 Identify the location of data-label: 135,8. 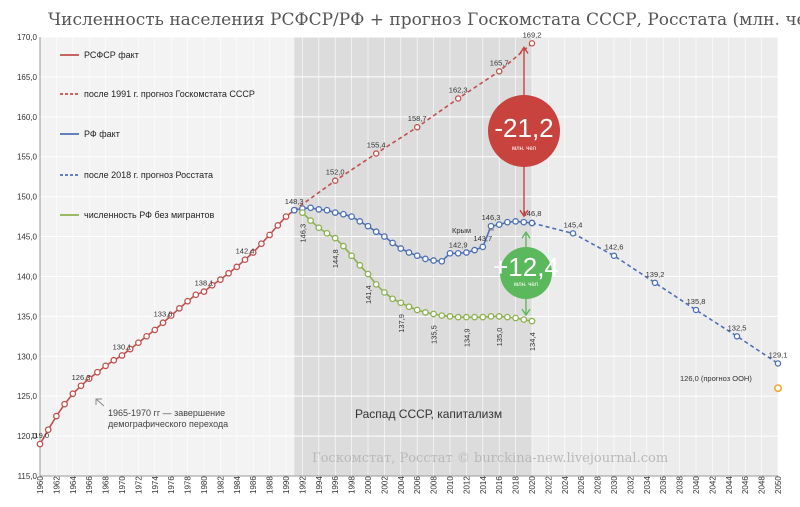
(696, 301).